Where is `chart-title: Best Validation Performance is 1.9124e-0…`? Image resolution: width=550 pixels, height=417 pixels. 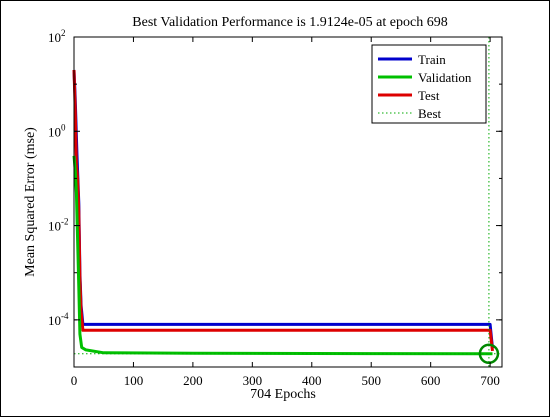 chart-title: Best Validation Performance is 1.9124e-0… is located at coordinates (289, 22).